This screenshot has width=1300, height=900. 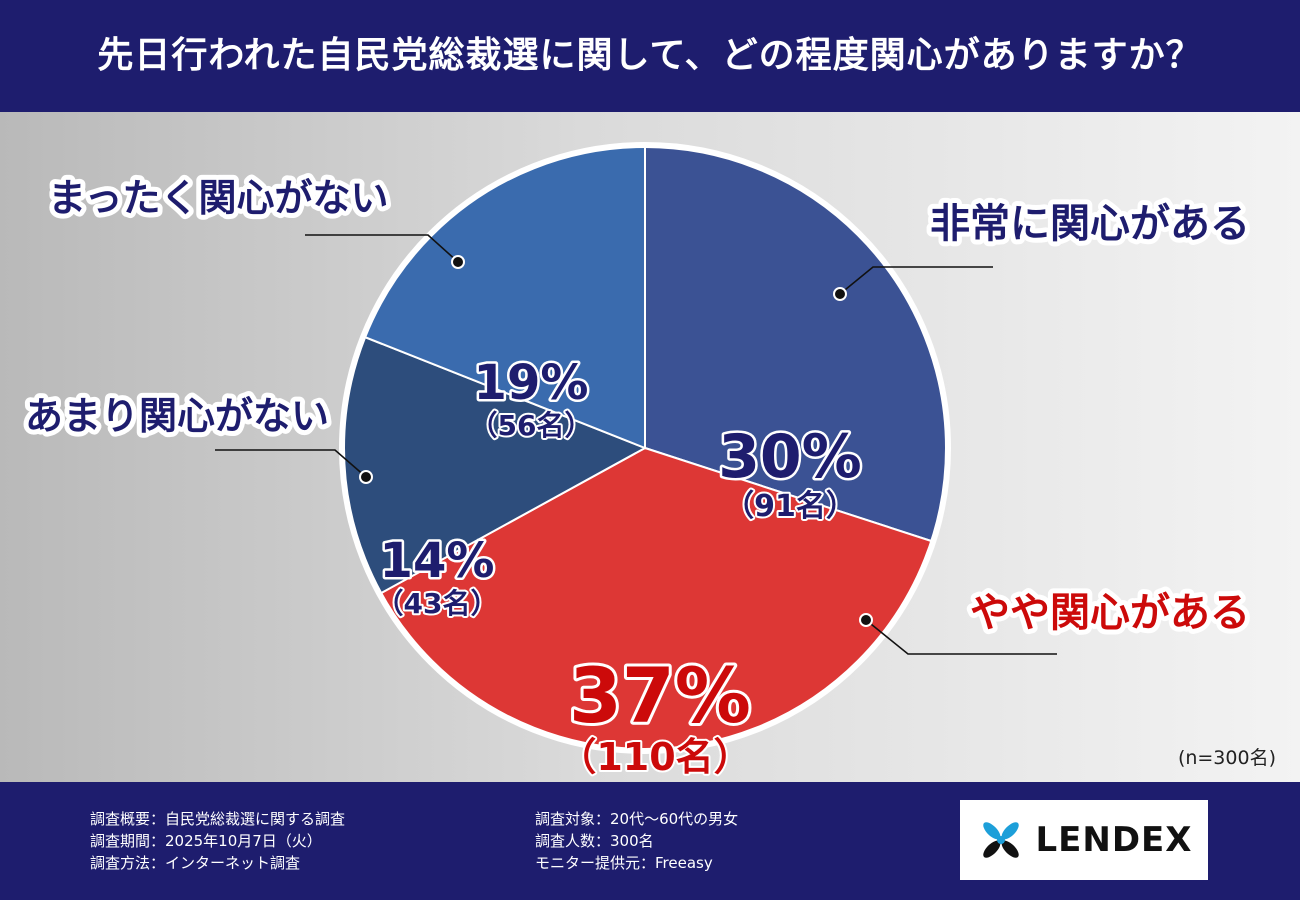 I want to click on chart-title: 先日行われた自民党総裁選に関して、どの程度関心がありますか？, so click(x=650, y=55).